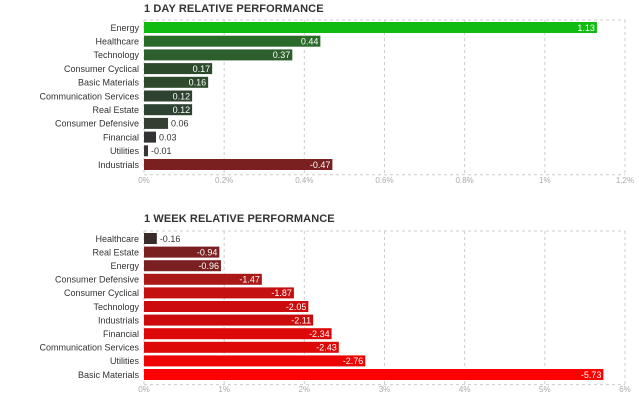 The height and width of the screenshot is (411, 639). Describe the element at coordinates (224, 180) in the screenshot. I see `x-tick-label: 0.2%` at that location.